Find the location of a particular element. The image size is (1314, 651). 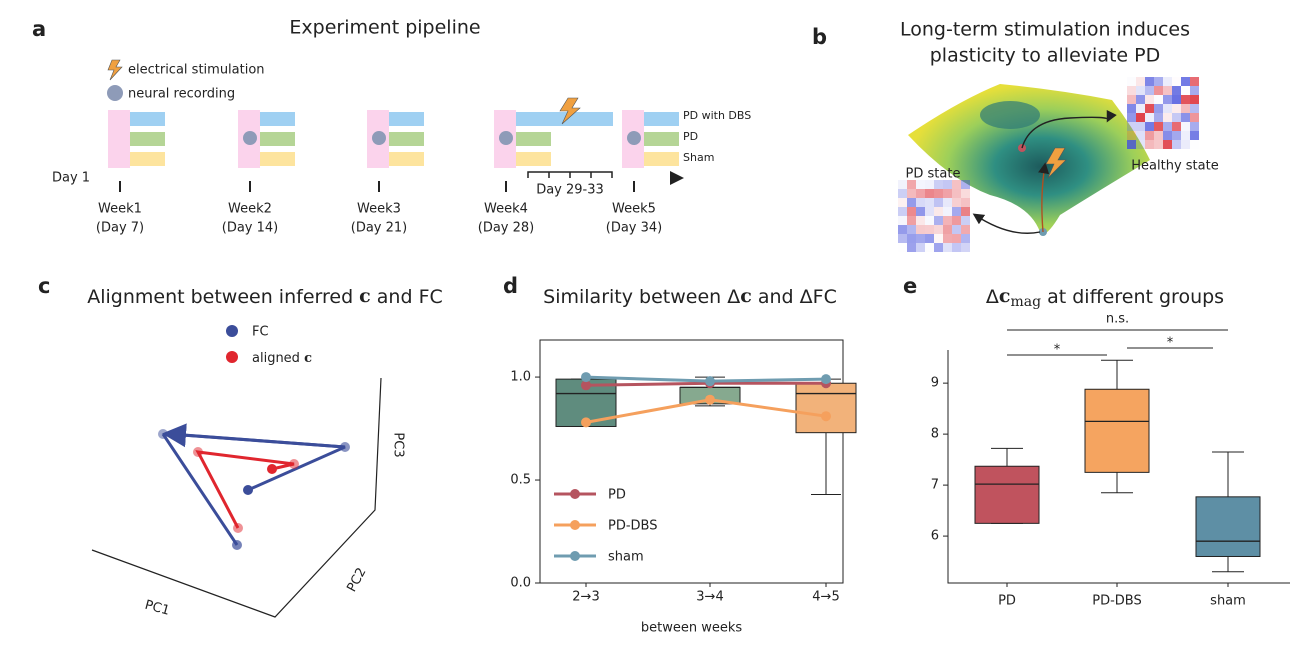

panel-title: Alignment between inferred c and FC is located at coordinates (265, 296).